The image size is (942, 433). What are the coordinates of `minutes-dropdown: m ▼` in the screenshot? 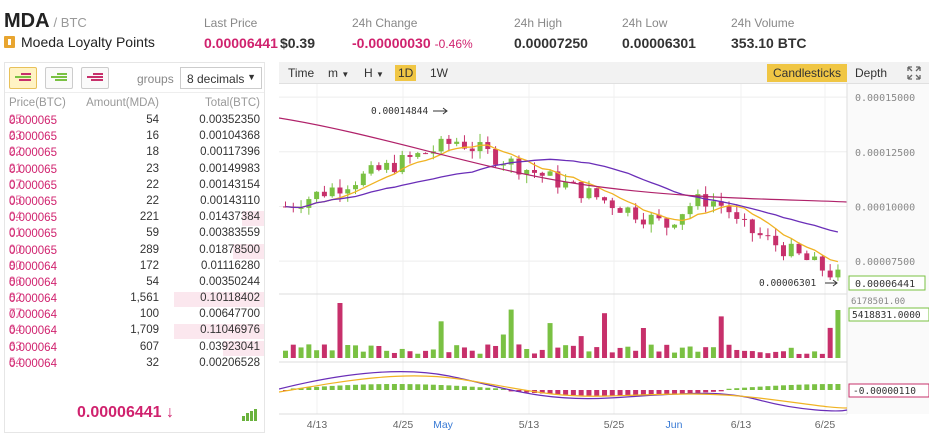 It's located at (339, 73).